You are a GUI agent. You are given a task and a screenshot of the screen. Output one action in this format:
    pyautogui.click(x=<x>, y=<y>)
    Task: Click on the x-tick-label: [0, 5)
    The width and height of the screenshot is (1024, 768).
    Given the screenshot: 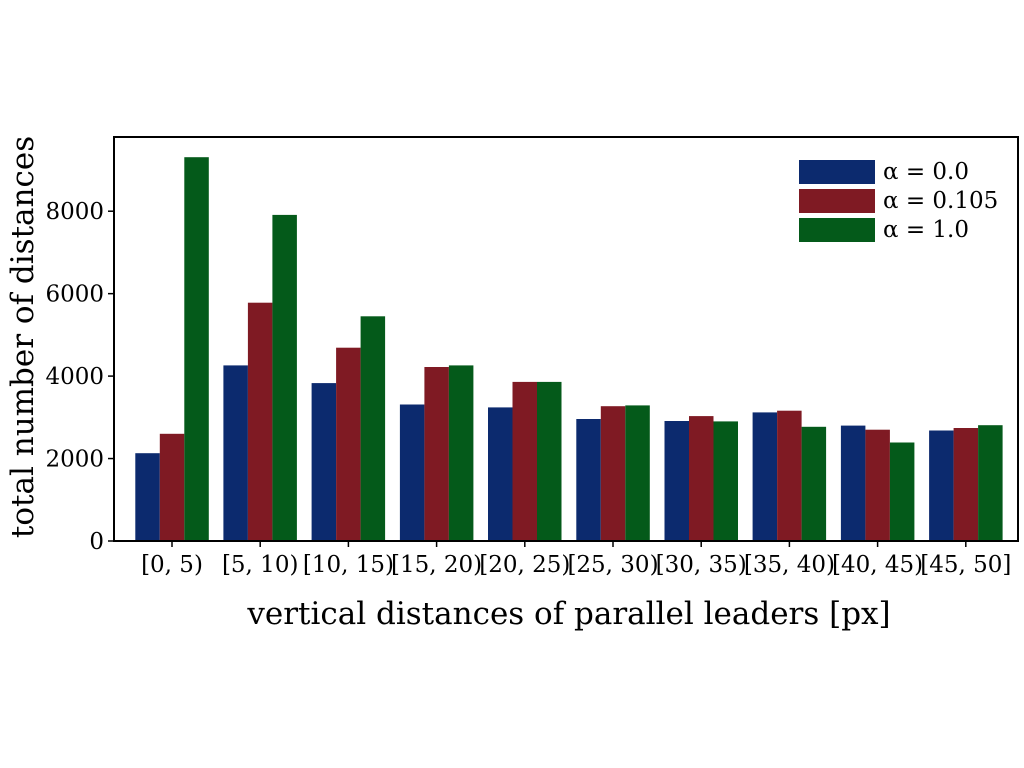 What is the action you would take?
    pyautogui.click(x=172, y=565)
    